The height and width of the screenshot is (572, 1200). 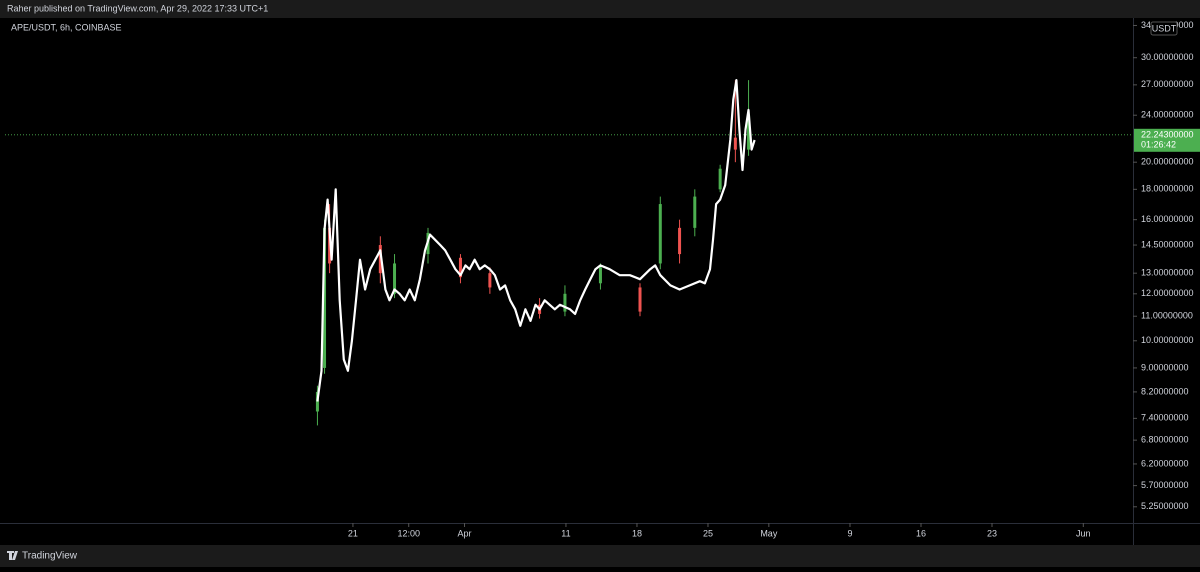 What do you see at coordinates (1158, 145) in the screenshot?
I see `countdown: 01:26:42` at bounding box center [1158, 145].